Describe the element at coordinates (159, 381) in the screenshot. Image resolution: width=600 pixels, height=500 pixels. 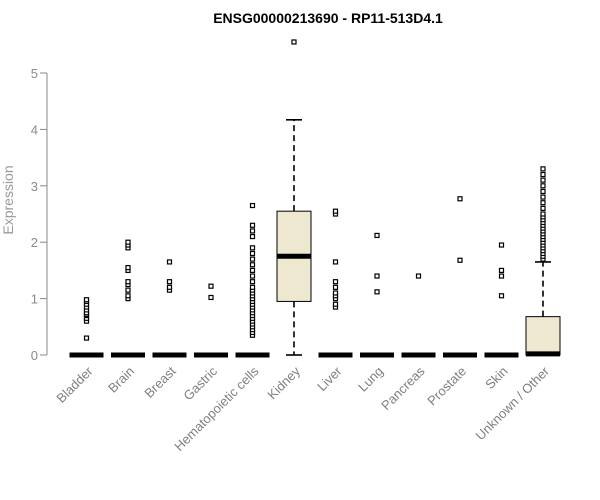
I see `x-category-label: Breast` at that location.